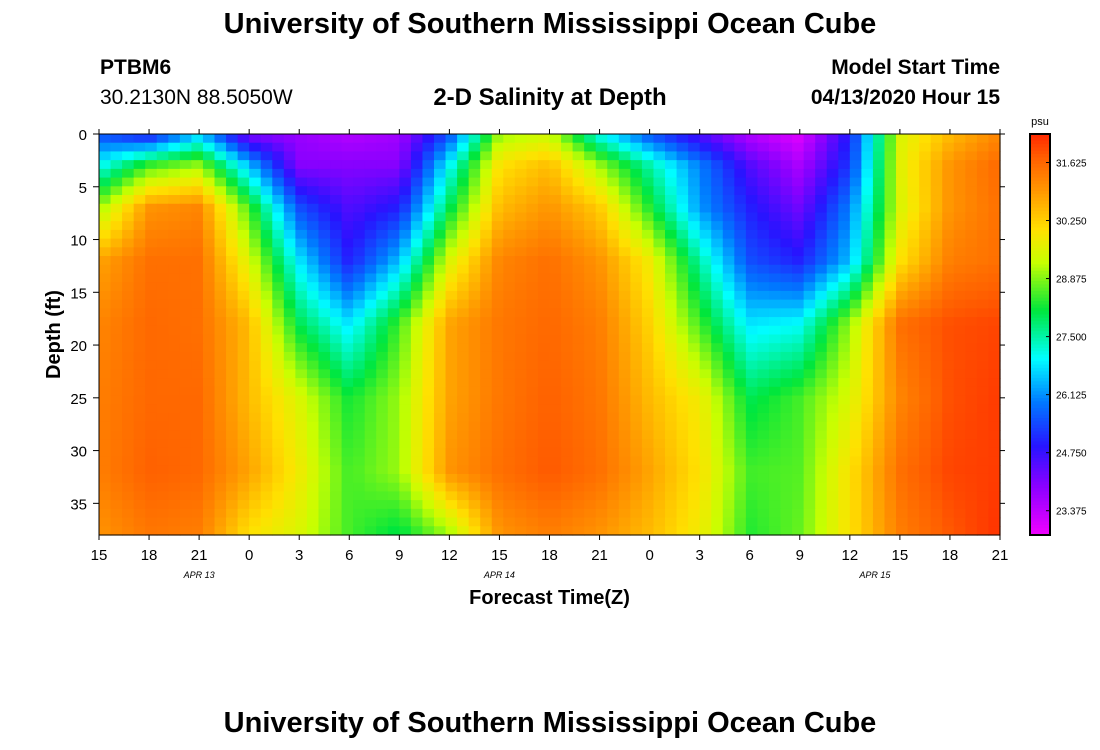 The width and height of the screenshot is (1100, 750). Describe the element at coordinates (199, 575) in the screenshot. I see `date-label: APR 13` at that location.